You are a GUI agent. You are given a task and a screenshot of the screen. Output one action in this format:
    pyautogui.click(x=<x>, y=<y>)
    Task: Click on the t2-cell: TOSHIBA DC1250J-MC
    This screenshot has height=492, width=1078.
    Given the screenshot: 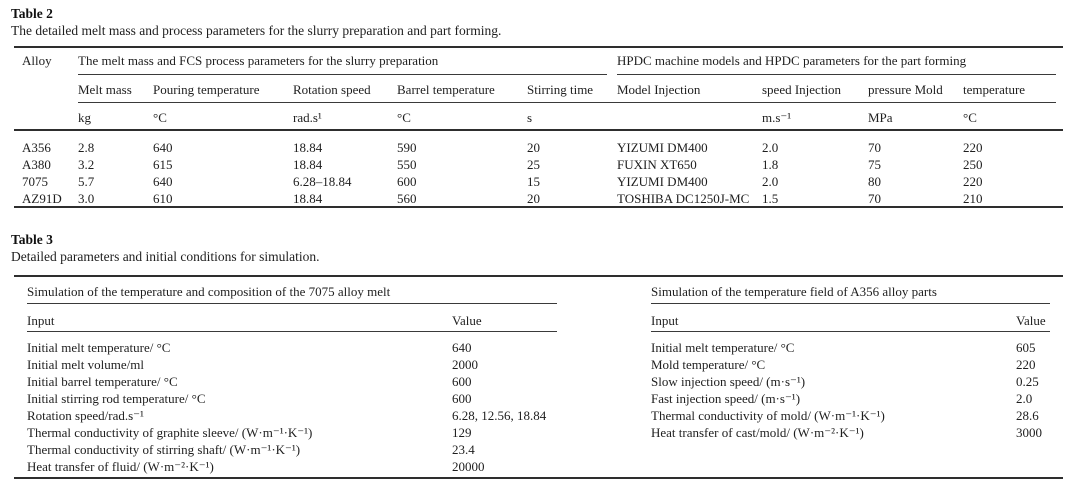 What is the action you would take?
    pyautogui.click(x=683, y=198)
    